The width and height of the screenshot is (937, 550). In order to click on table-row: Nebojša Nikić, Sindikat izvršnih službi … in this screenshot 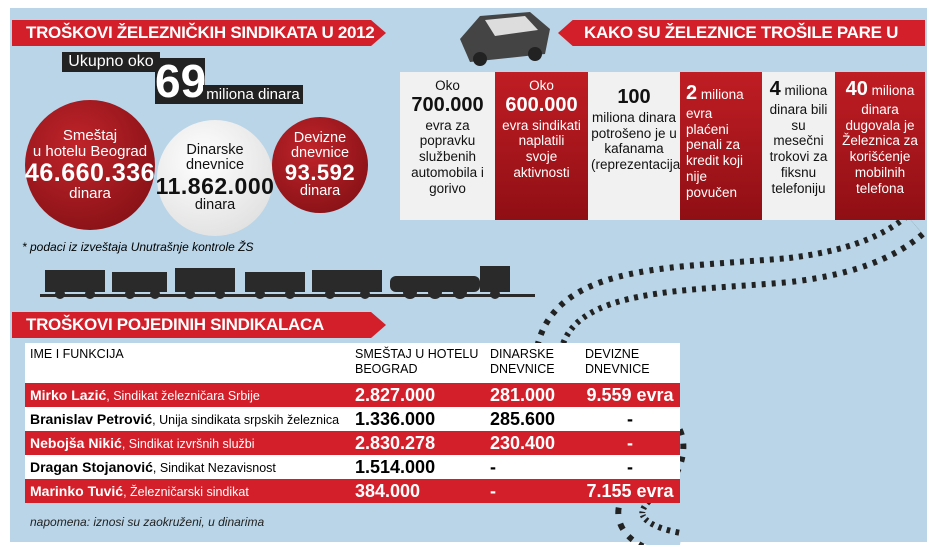, I will do `click(352, 443)`.